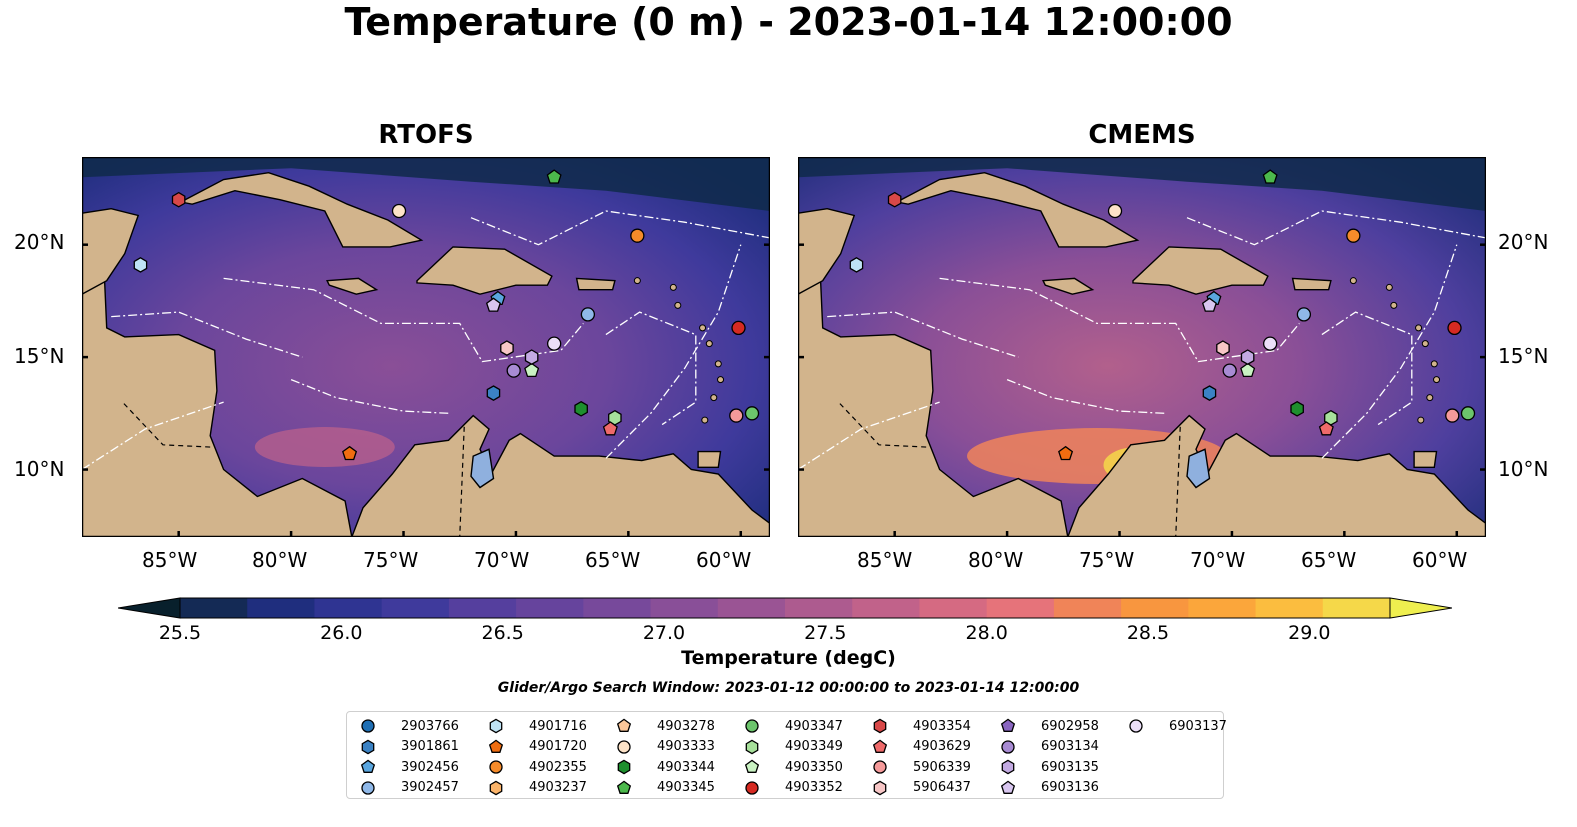 This screenshot has height=827, width=1577. What do you see at coordinates (885, 560) in the screenshot?
I see `lon-label-right-85w: 85°W` at bounding box center [885, 560].